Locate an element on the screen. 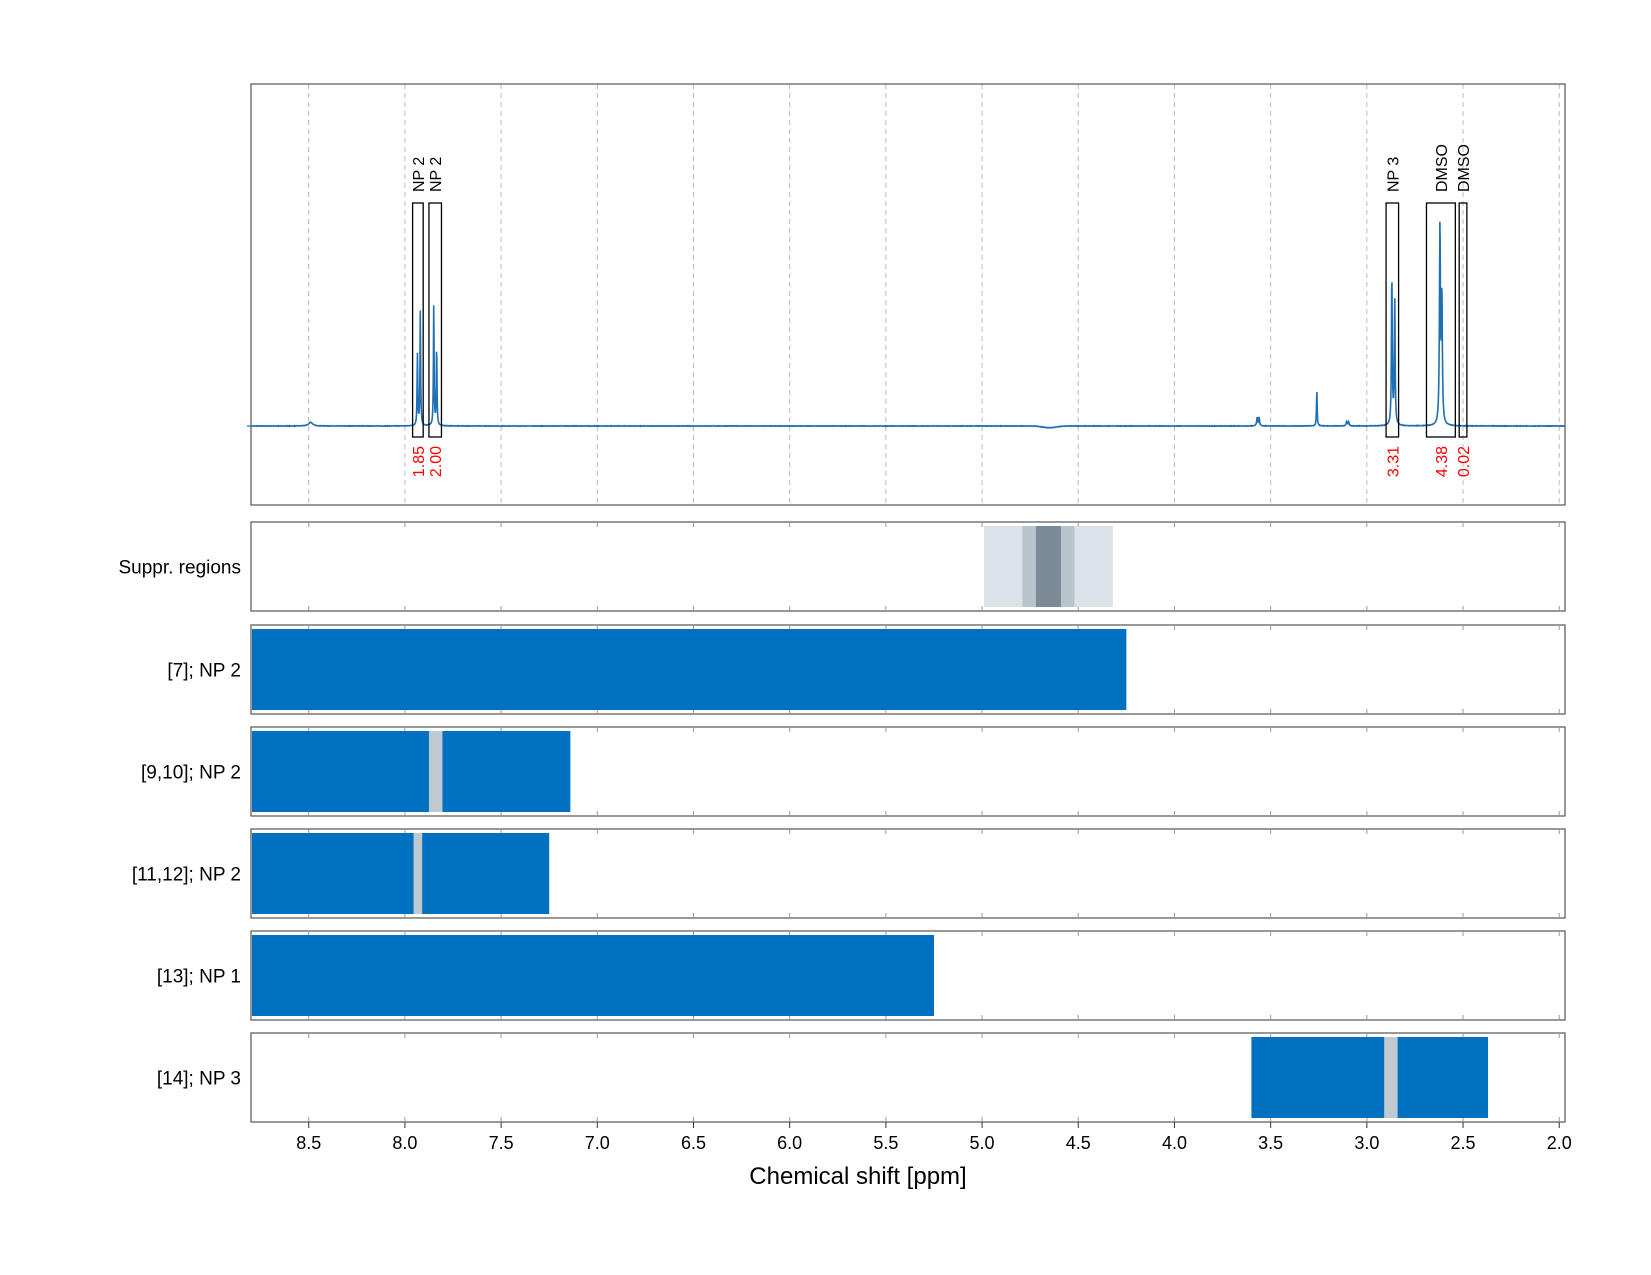 The height and width of the screenshot is (1275, 1651). track-label: [14]; NP 3 is located at coordinates (199, 1079).